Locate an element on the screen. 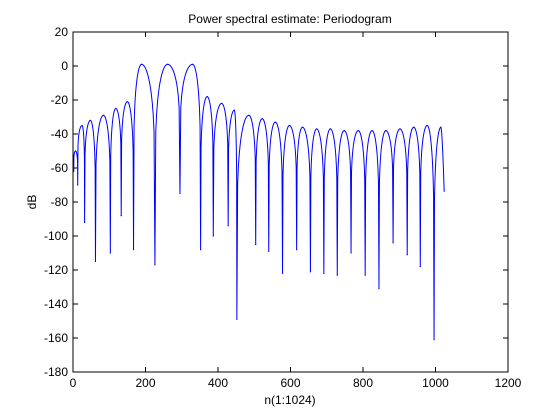  x-tick-label: 600 is located at coordinates (290, 383).